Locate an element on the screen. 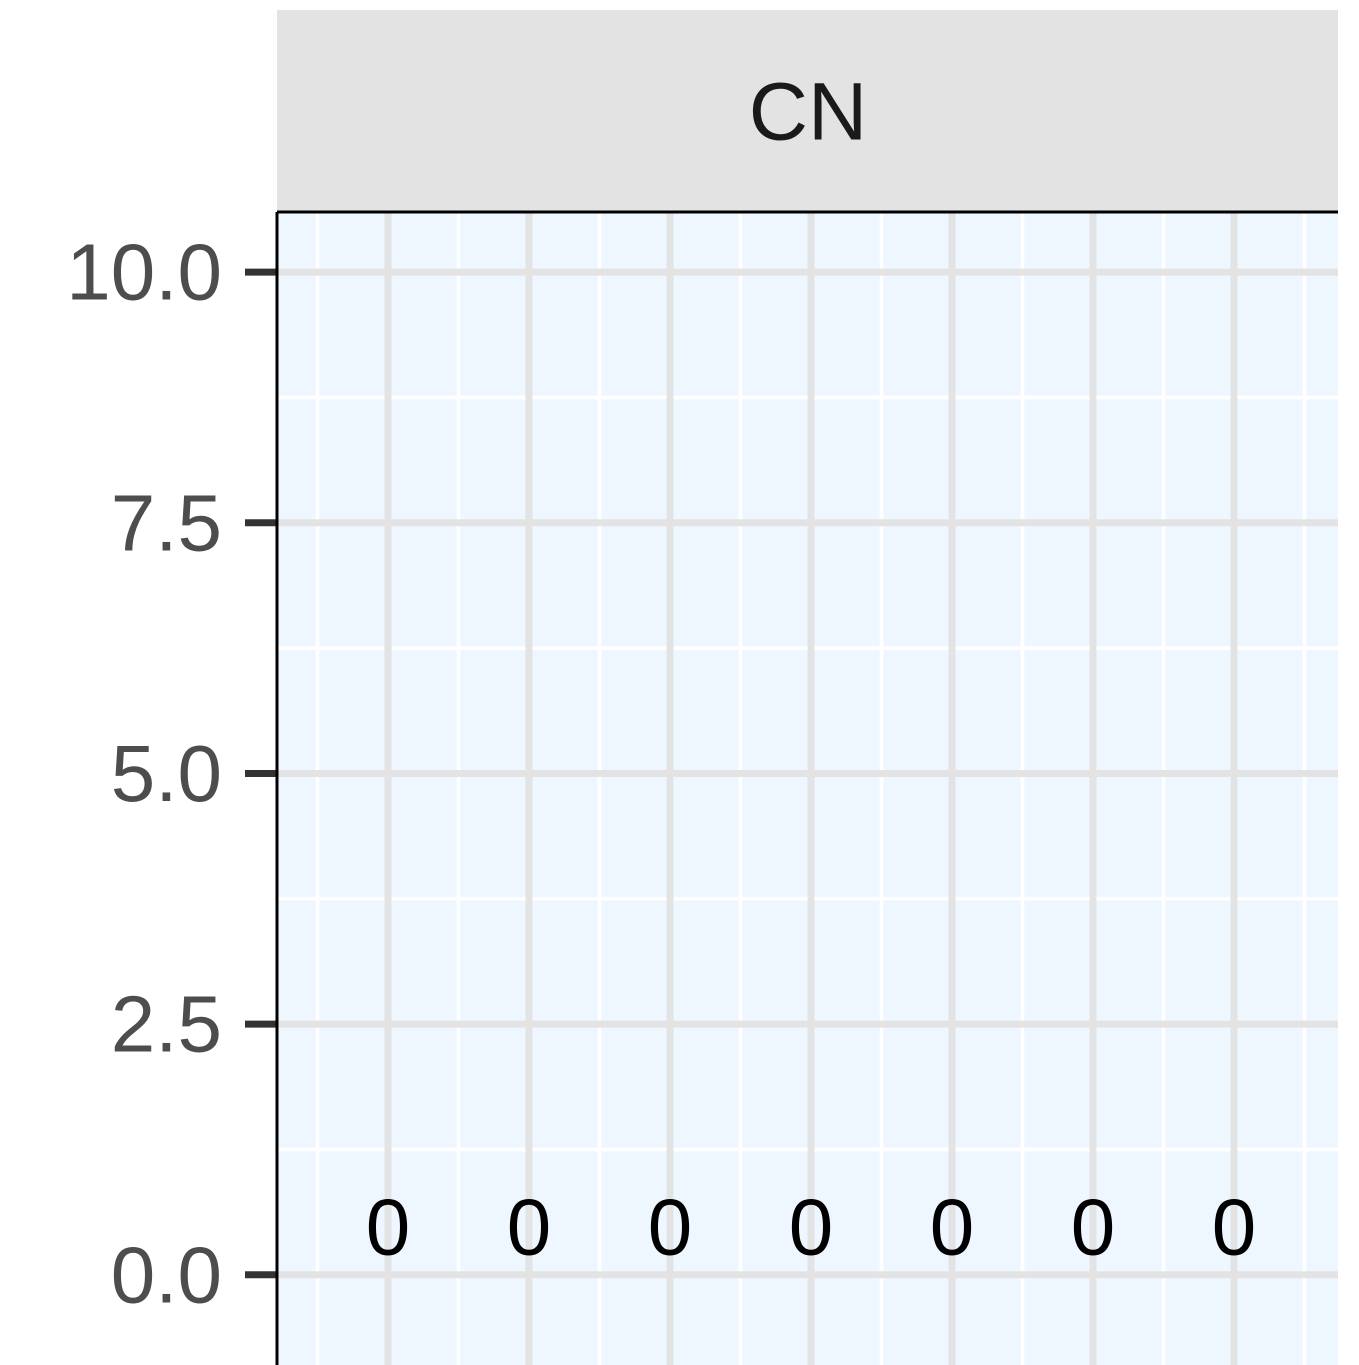 Image resolution: width=1359 pixels, height=1365 pixels. facet-strip is located at coordinates (807, 111).